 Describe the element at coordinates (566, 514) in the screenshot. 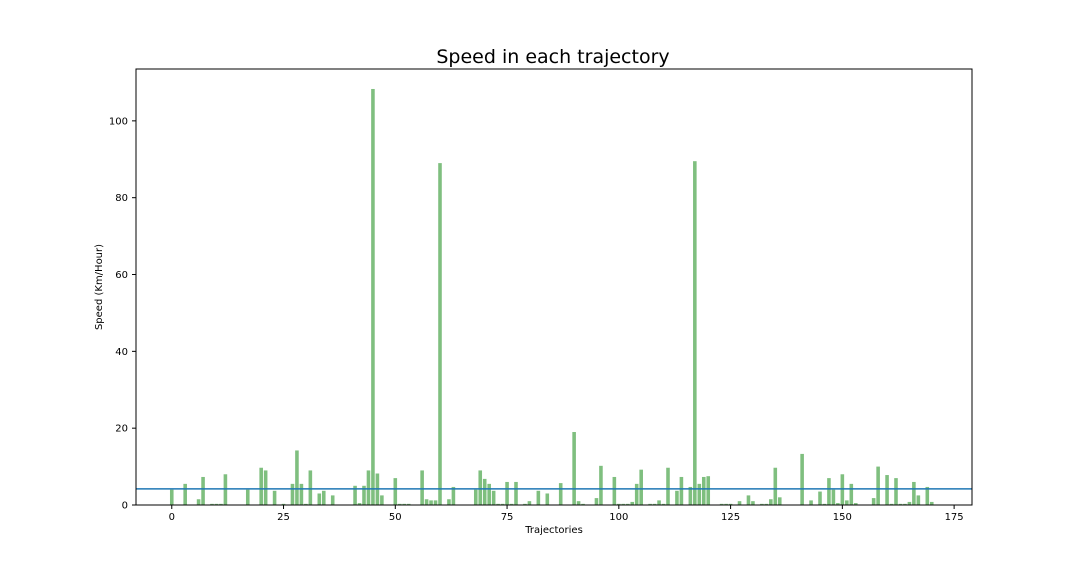

I see `x-axis: 0 25 50 75 100 125 150 175` at that location.